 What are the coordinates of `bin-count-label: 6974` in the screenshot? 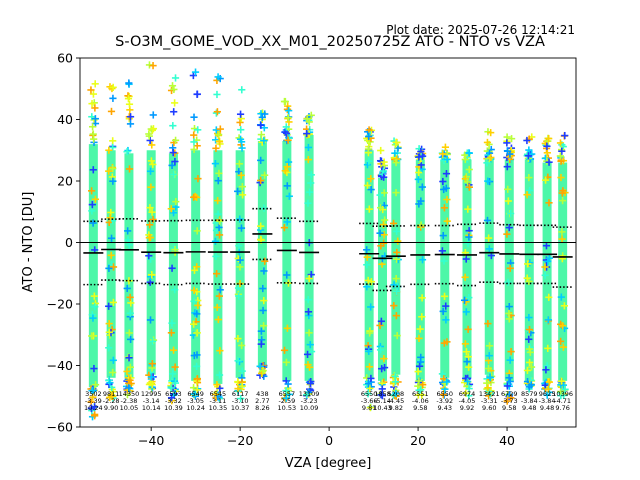 It's located at (467, 394).